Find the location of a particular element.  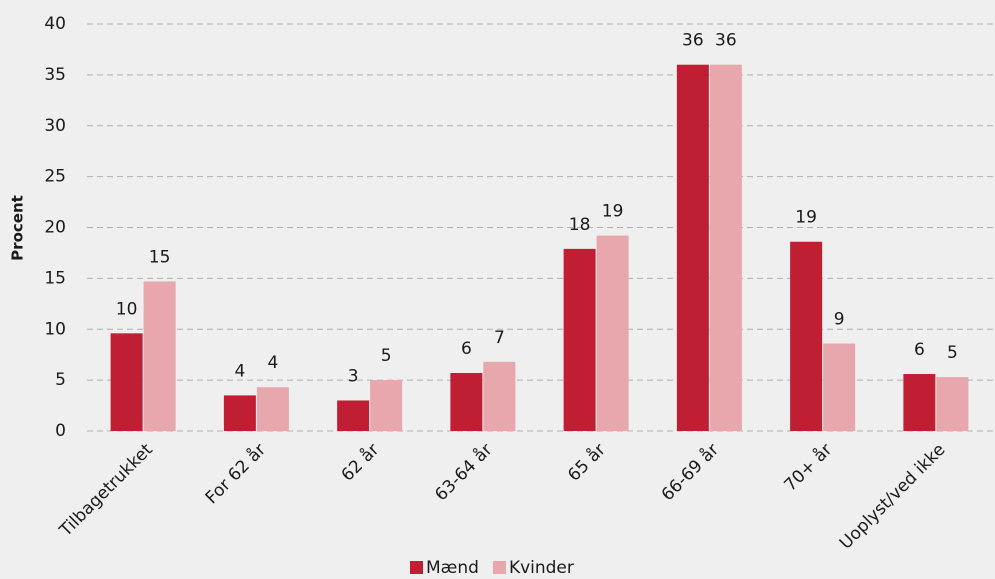

y-tick-label: 20 is located at coordinates (55, 228).